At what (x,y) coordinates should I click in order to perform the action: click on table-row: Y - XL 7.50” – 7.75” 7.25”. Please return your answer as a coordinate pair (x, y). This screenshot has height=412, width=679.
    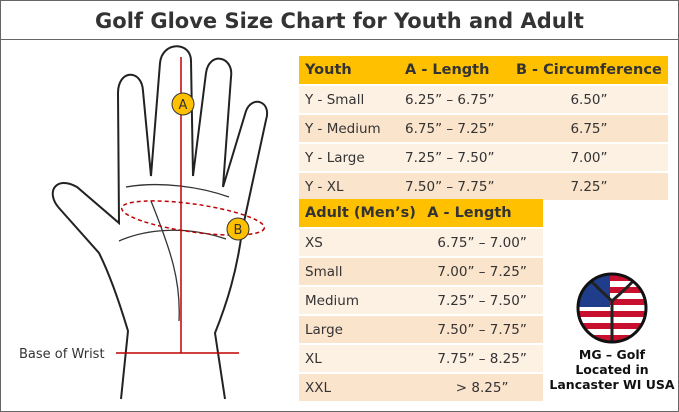
    Looking at the image, I should click on (483, 185).